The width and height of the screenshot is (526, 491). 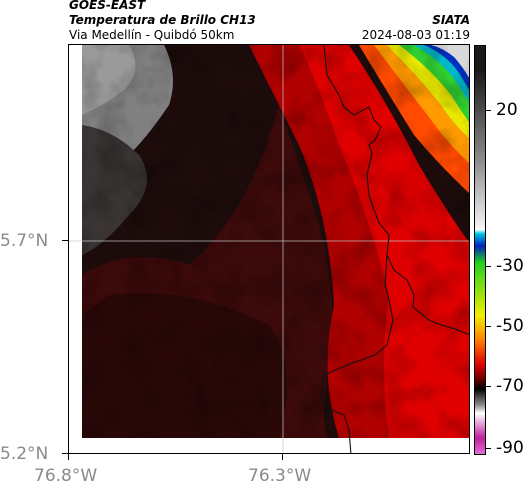 I want to click on lat-label-5.2: 5.2°N, so click(x=24, y=454).